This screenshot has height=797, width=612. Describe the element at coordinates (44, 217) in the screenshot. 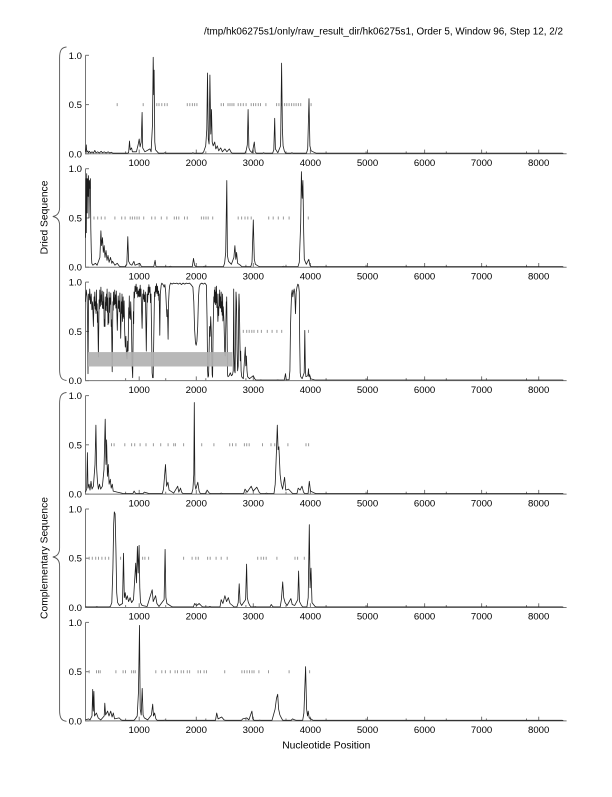

I see `svg-text: Dried Sequence` at that location.